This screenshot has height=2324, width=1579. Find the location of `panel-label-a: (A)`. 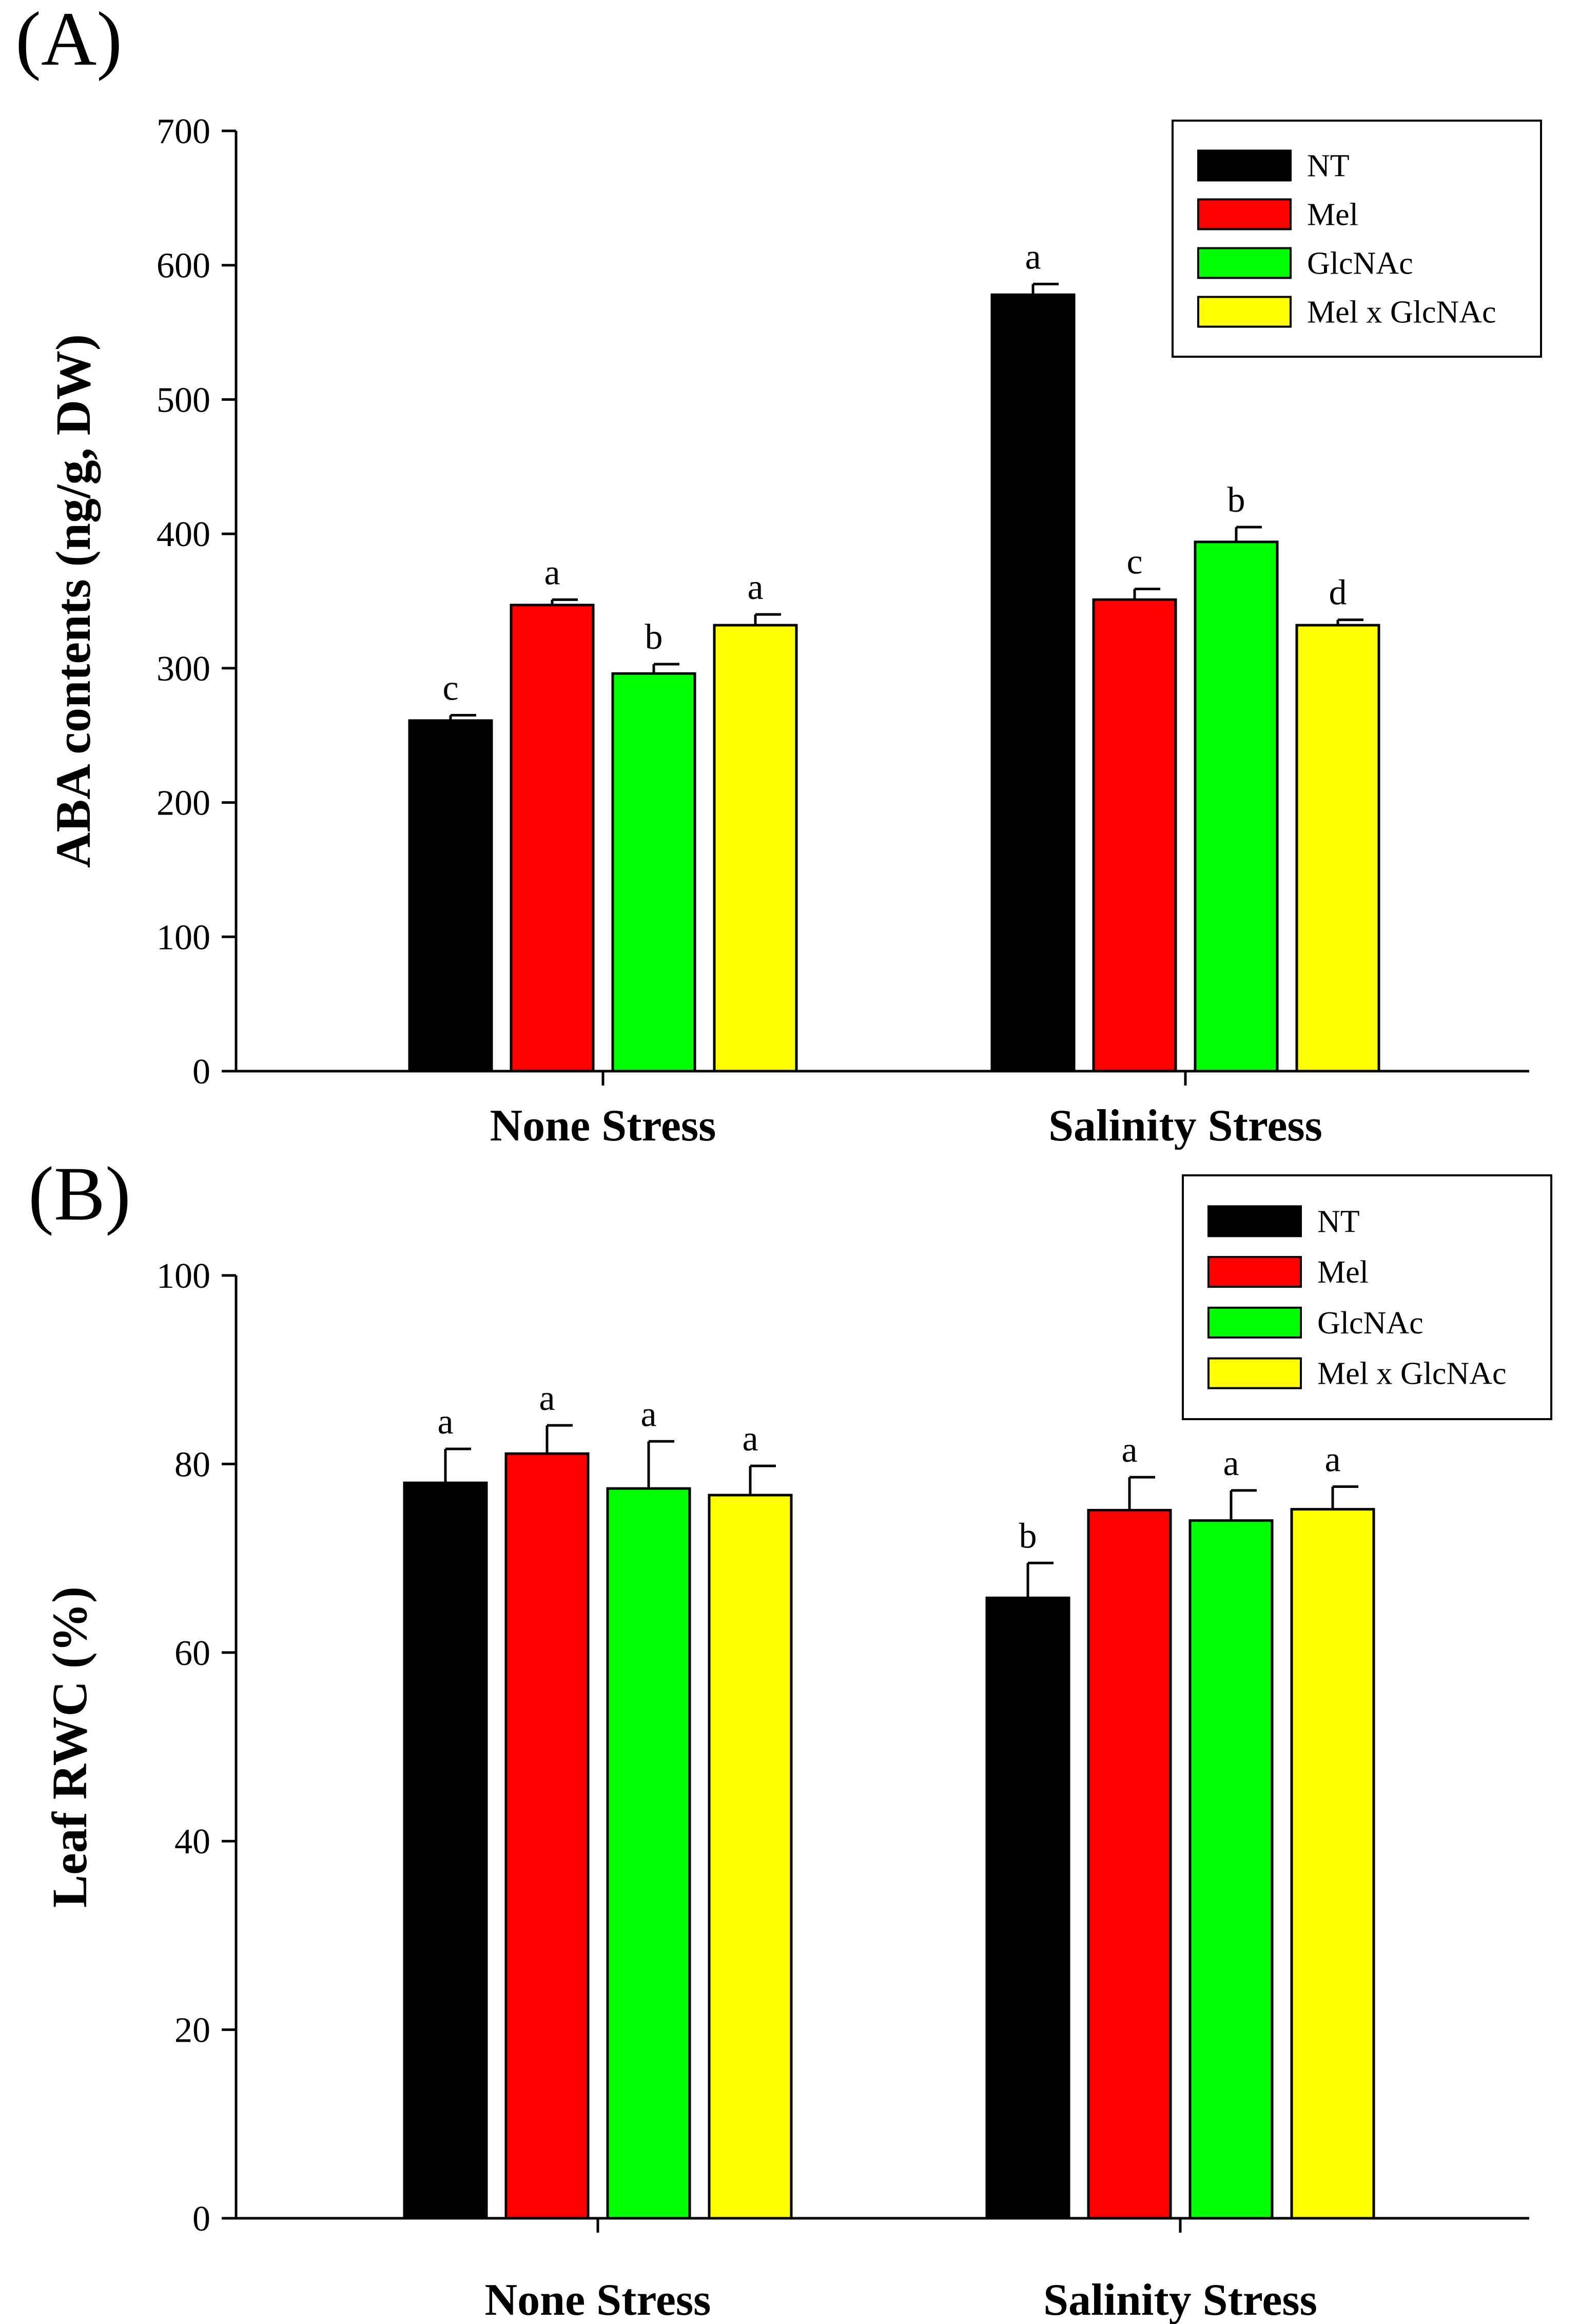

panel-label-a: (A) is located at coordinates (69, 41).